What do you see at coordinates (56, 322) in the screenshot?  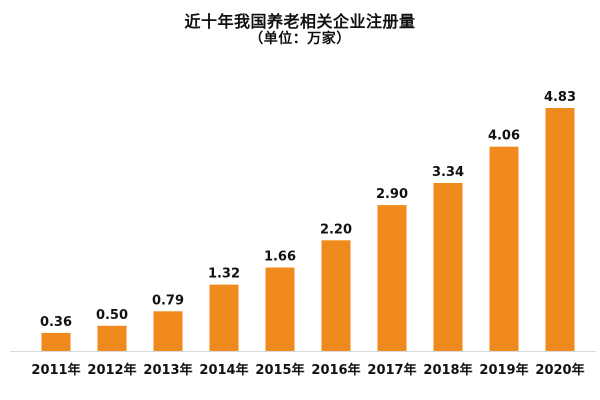 I see `bar-value-label: 0.36` at bounding box center [56, 322].